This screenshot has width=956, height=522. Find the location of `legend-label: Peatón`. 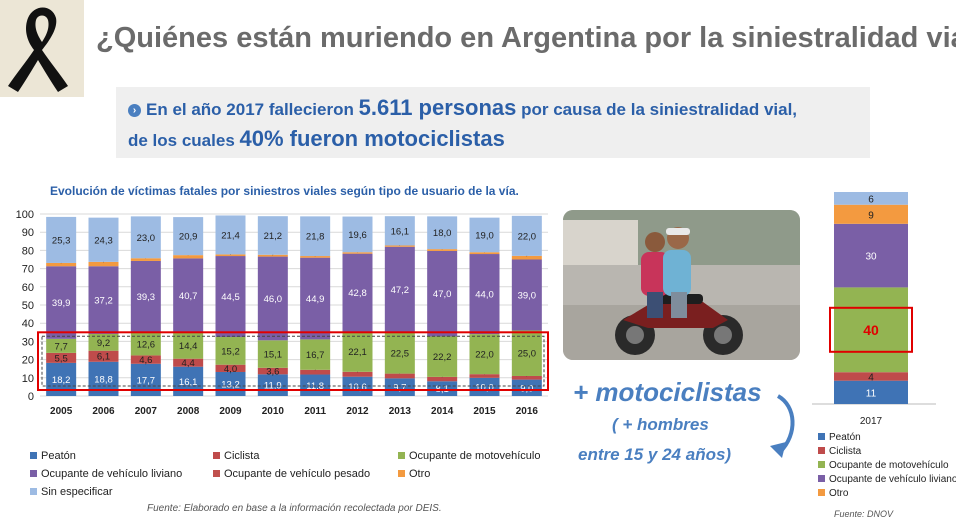

legend-label: Peatón is located at coordinates (845, 437).